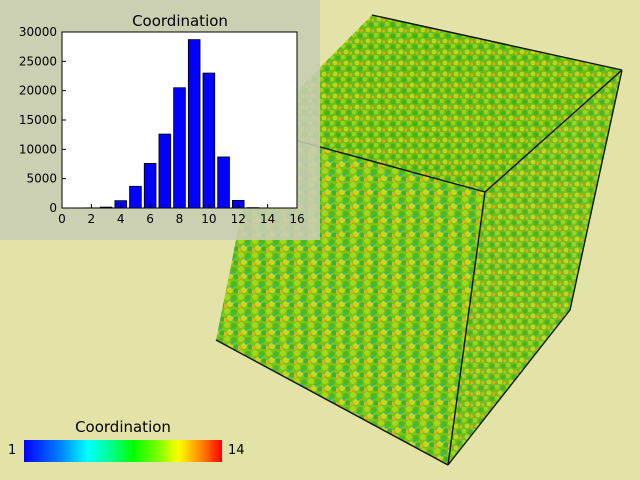 The image size is (640, 480). I want to click on y-tick-label: 0, so click(53, 208).